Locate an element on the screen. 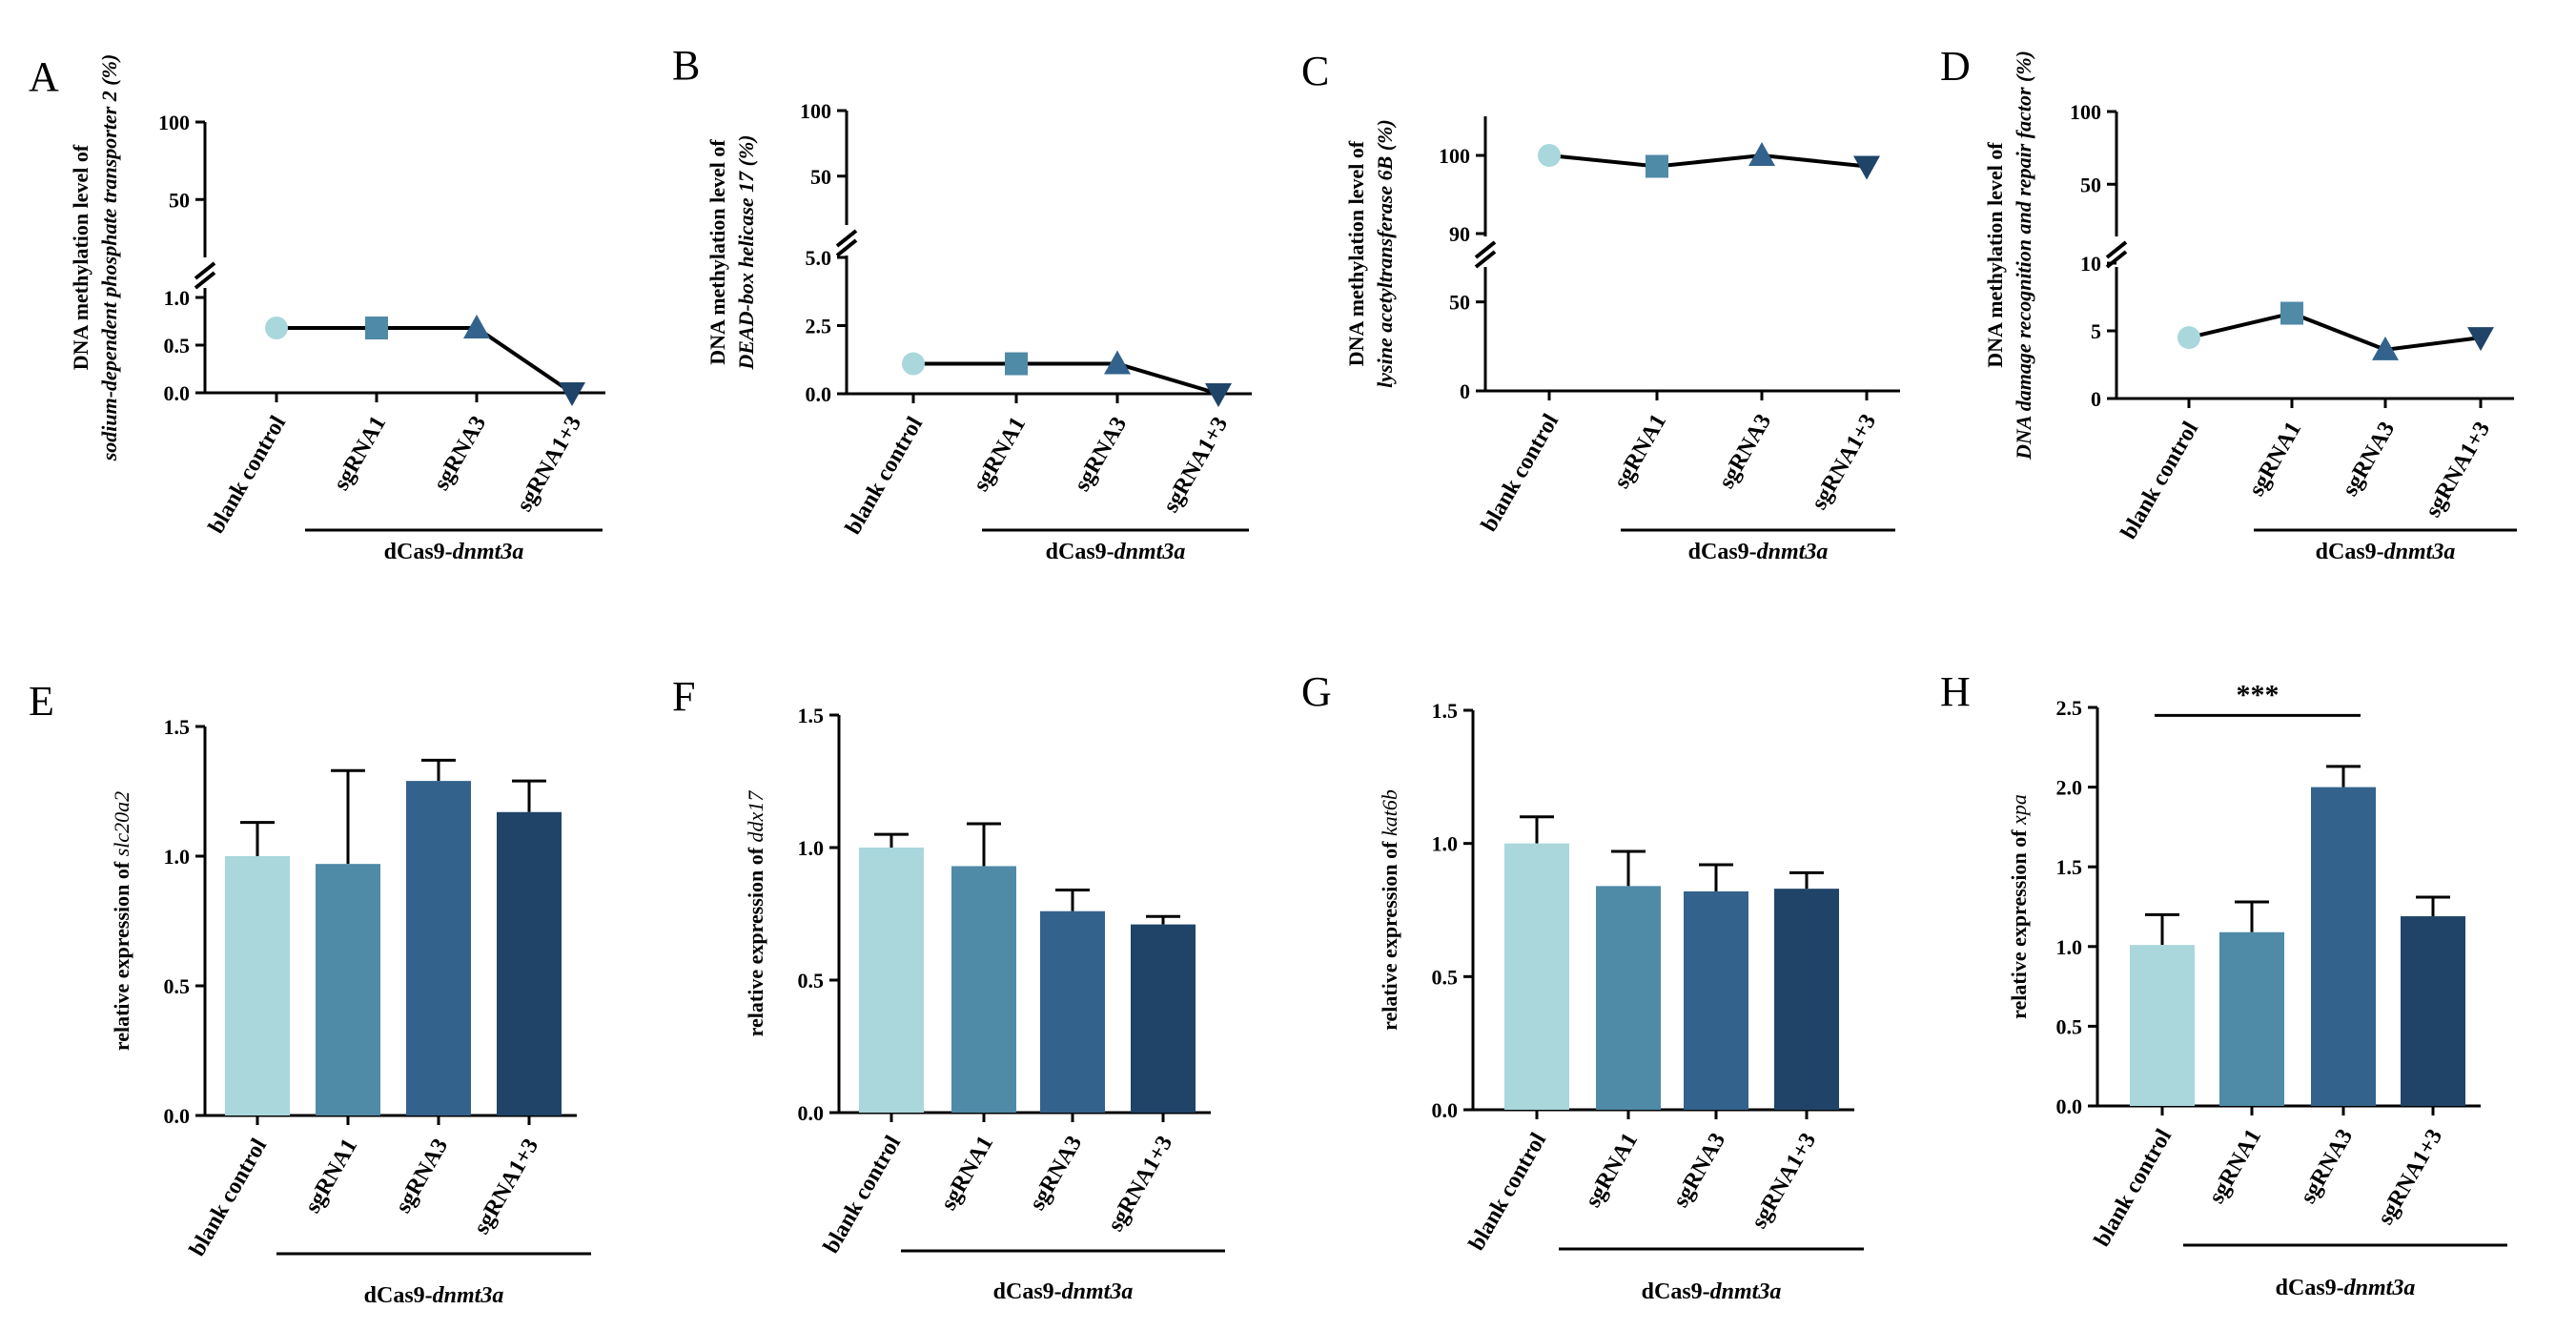 This screenshot has width=2576, height=1330. y-axis-label: relative expression of slc20a2 is located at coordinates (121, 921).